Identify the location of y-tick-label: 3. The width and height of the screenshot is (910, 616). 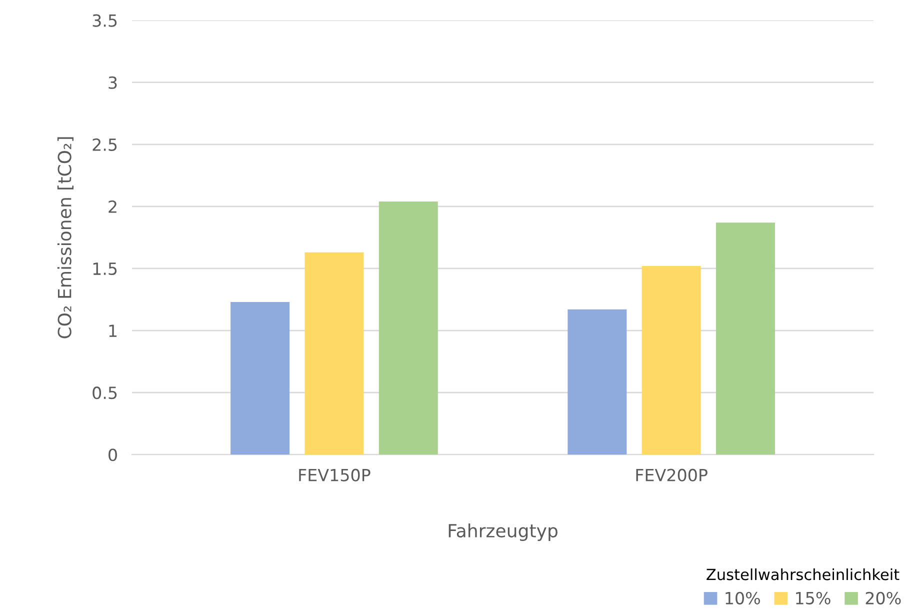
(112, 82).